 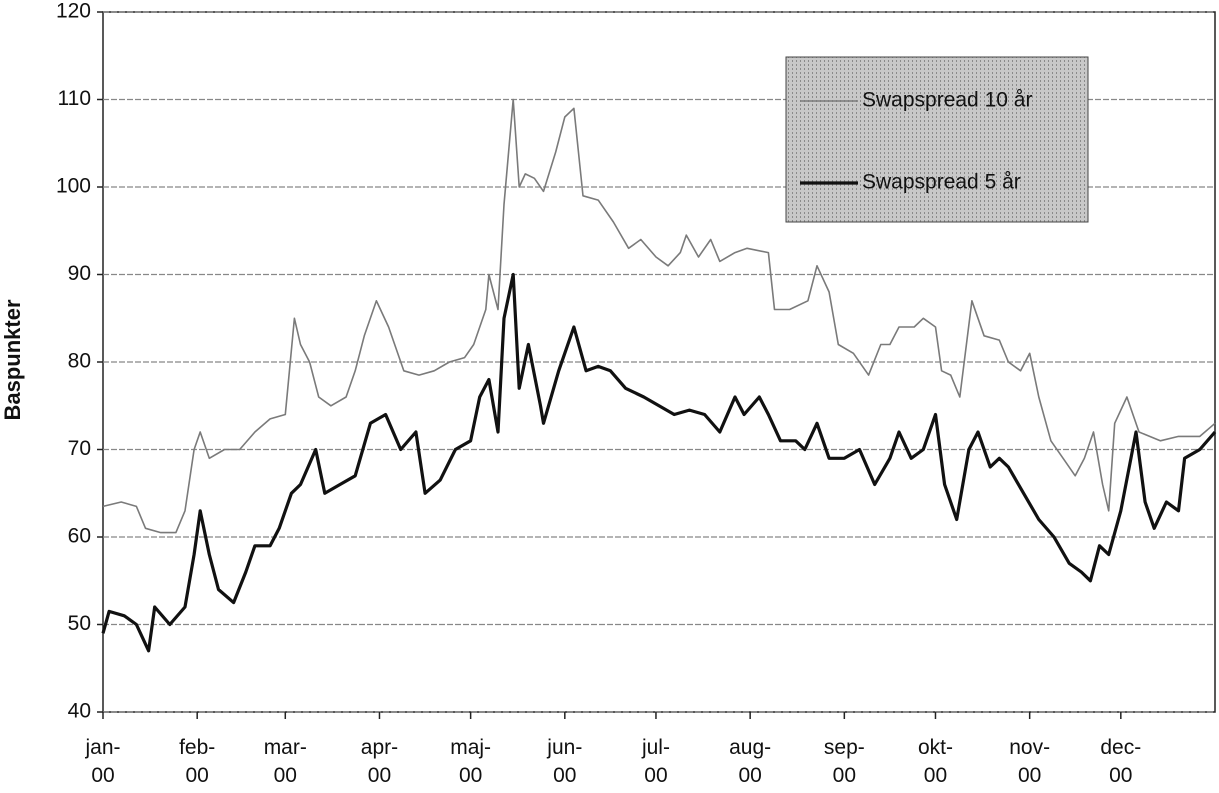 I want to click on x-tick-label: apr-00, so click(x=379, y=761).